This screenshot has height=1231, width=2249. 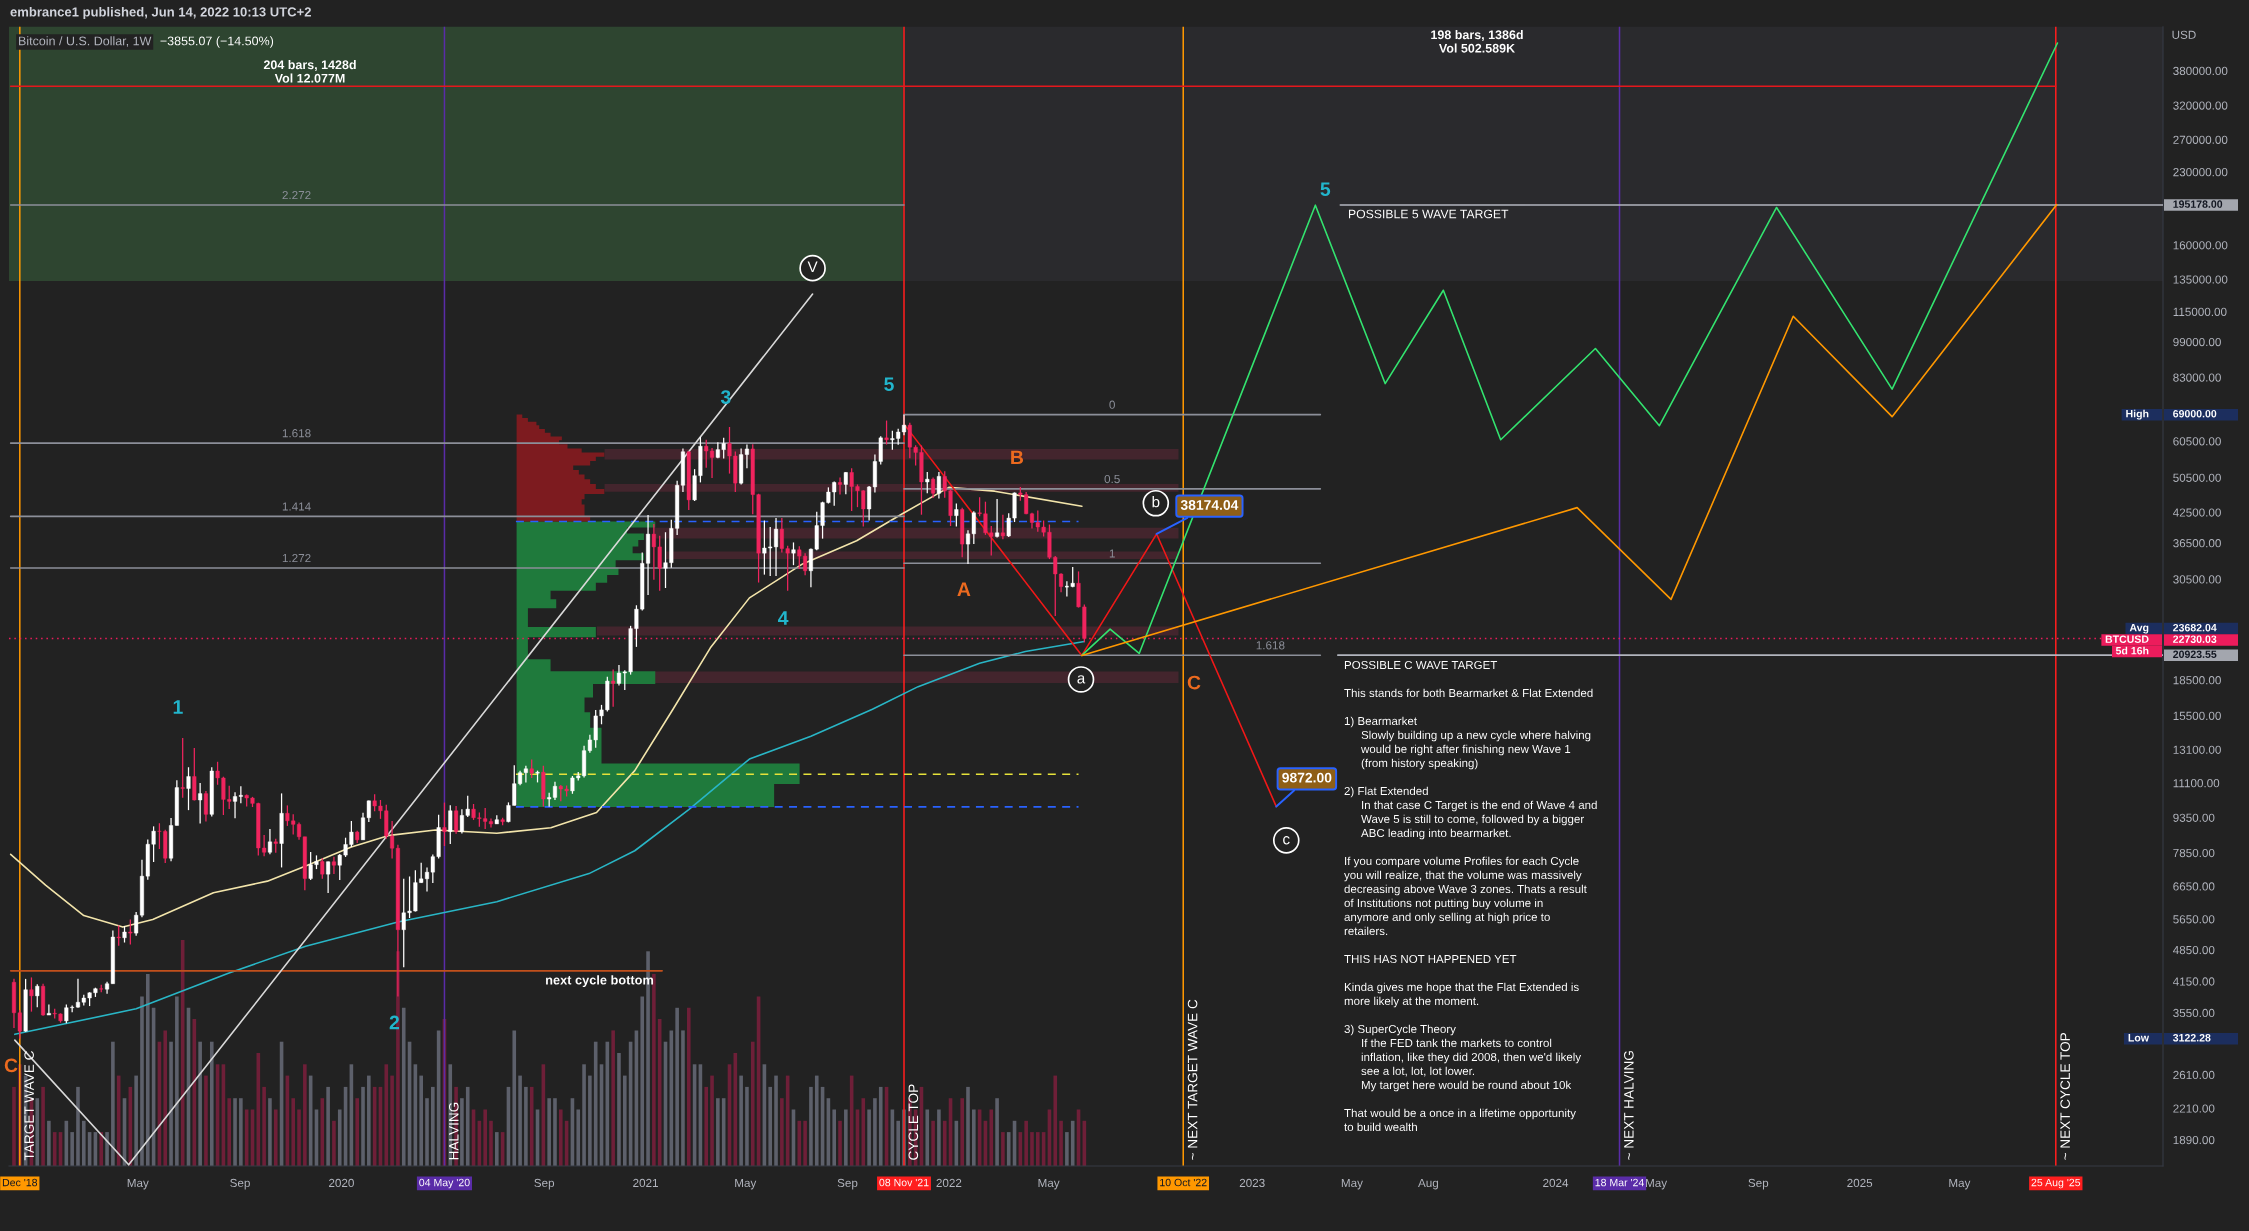 I want to click on annotation: to build wealth, so click(x=1380, y=1127).